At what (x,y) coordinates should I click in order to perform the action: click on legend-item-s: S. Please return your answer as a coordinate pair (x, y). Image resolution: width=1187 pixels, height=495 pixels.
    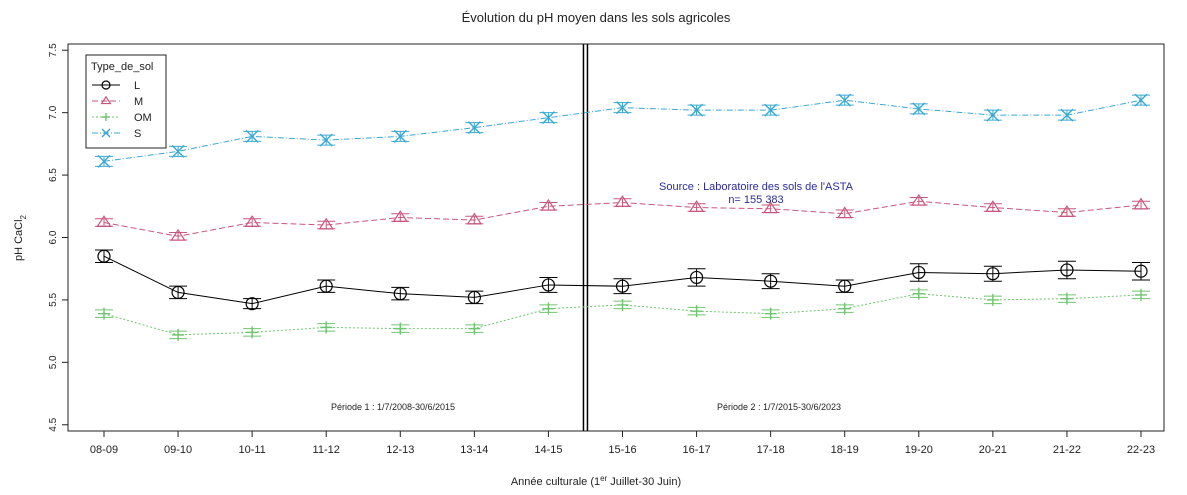
    Looking at the image, I should click on (116, 134).